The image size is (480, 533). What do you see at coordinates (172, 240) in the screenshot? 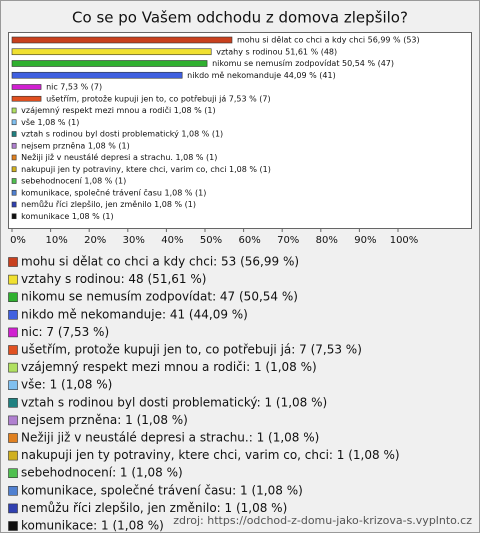
I see `x-tick-label: 40%` at bounding box center [172, 240].